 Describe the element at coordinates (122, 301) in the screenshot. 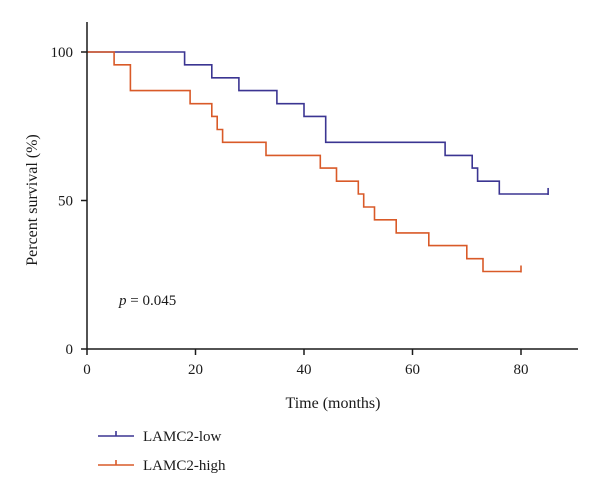

I see `p-value-symbol: p` at that location.